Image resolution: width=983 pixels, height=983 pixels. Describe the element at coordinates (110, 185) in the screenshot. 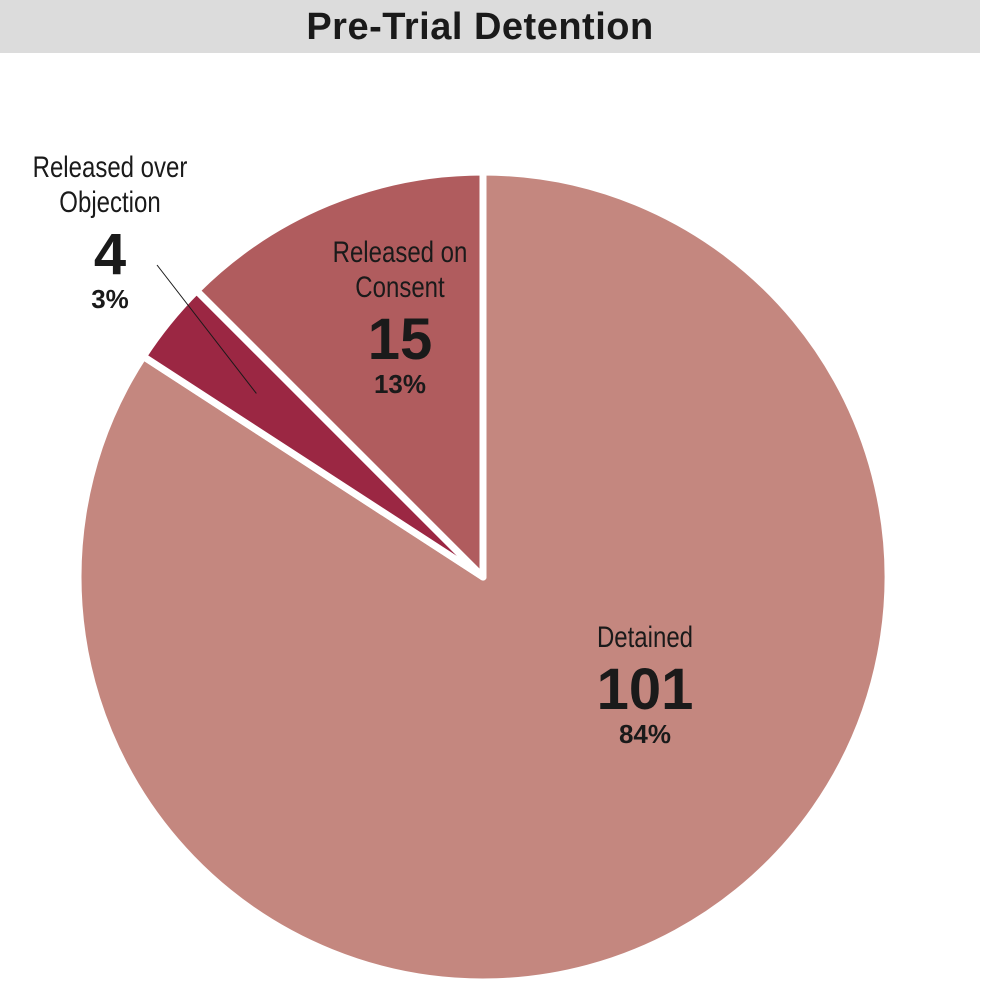

I see `category-label: Released over Objection` at that location.